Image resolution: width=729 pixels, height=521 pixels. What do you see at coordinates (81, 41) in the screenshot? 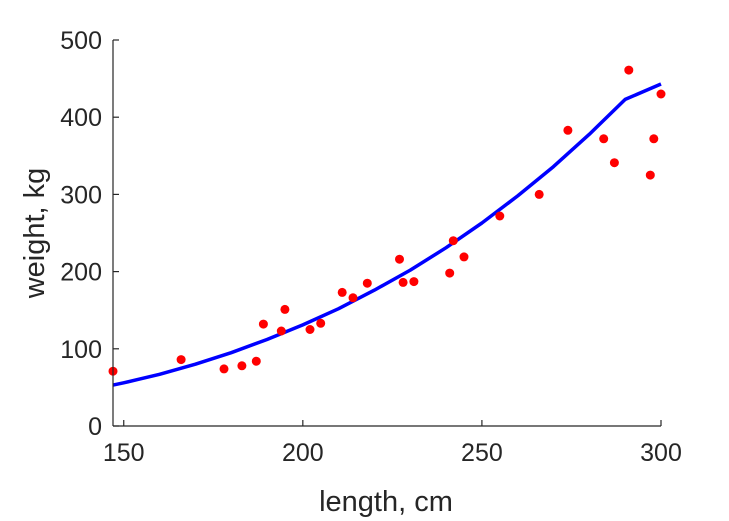
I see `y-tick-label: 500` at bounding box center [81, 41].